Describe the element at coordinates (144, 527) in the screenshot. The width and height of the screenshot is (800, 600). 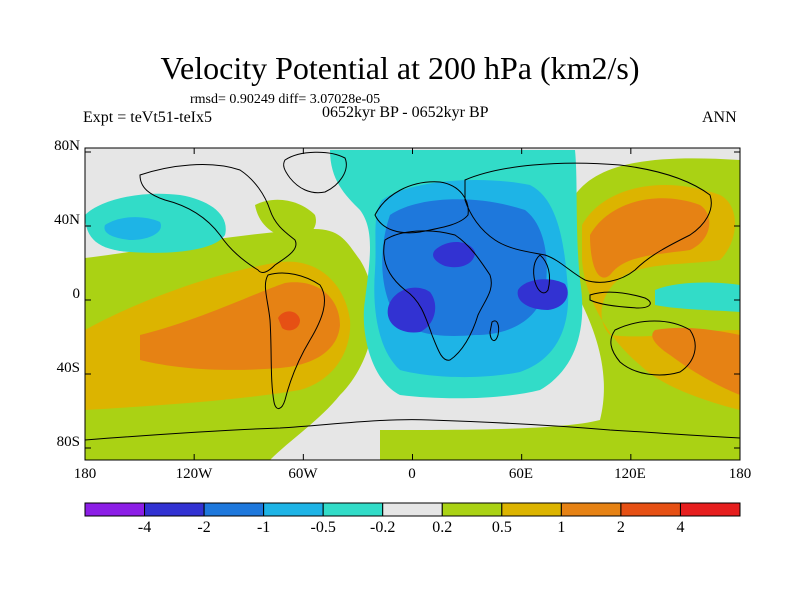
I see `colorbar-label: -4` at that location.